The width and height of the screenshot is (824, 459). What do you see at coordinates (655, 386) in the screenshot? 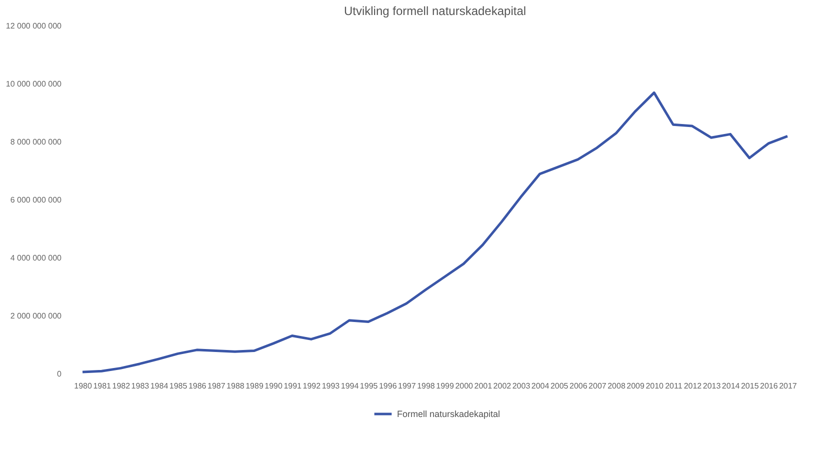
I see `x-tick-label: 2010` at bounding box center [655, 386].